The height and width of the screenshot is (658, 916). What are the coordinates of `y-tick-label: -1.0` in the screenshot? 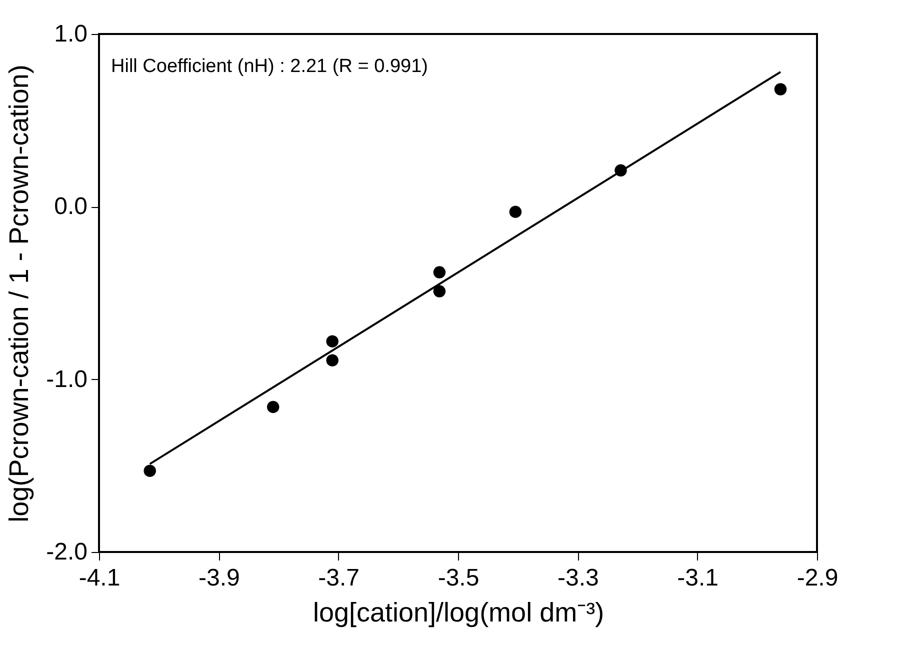 It's located at (67, 379).